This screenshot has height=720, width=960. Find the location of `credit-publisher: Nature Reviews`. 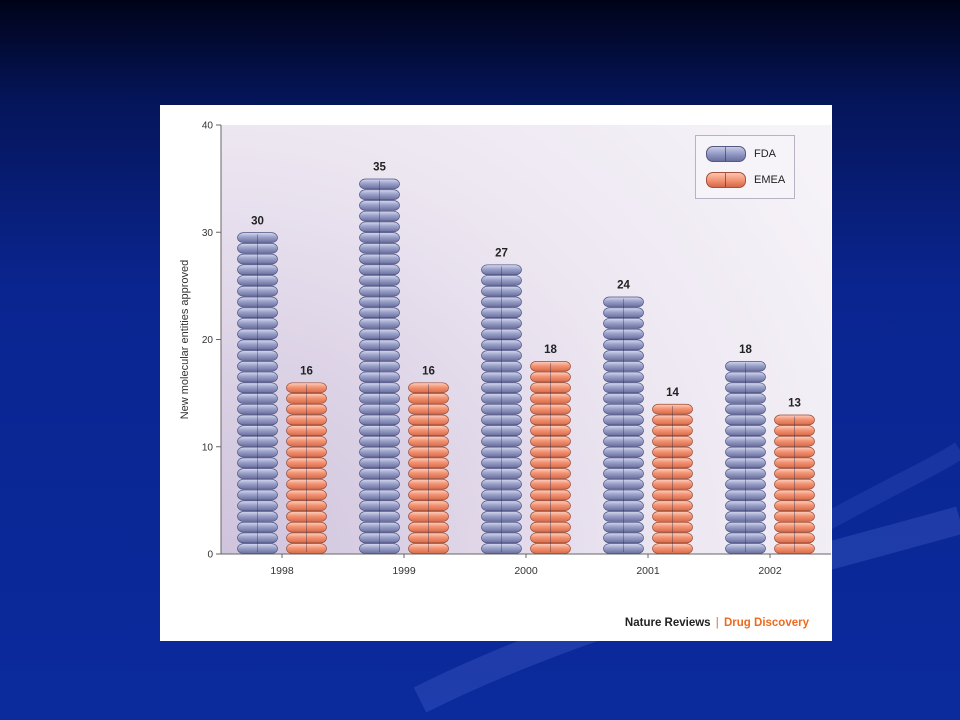

credit-publisher: Nature Reviews is located at coordinates (667, 623).